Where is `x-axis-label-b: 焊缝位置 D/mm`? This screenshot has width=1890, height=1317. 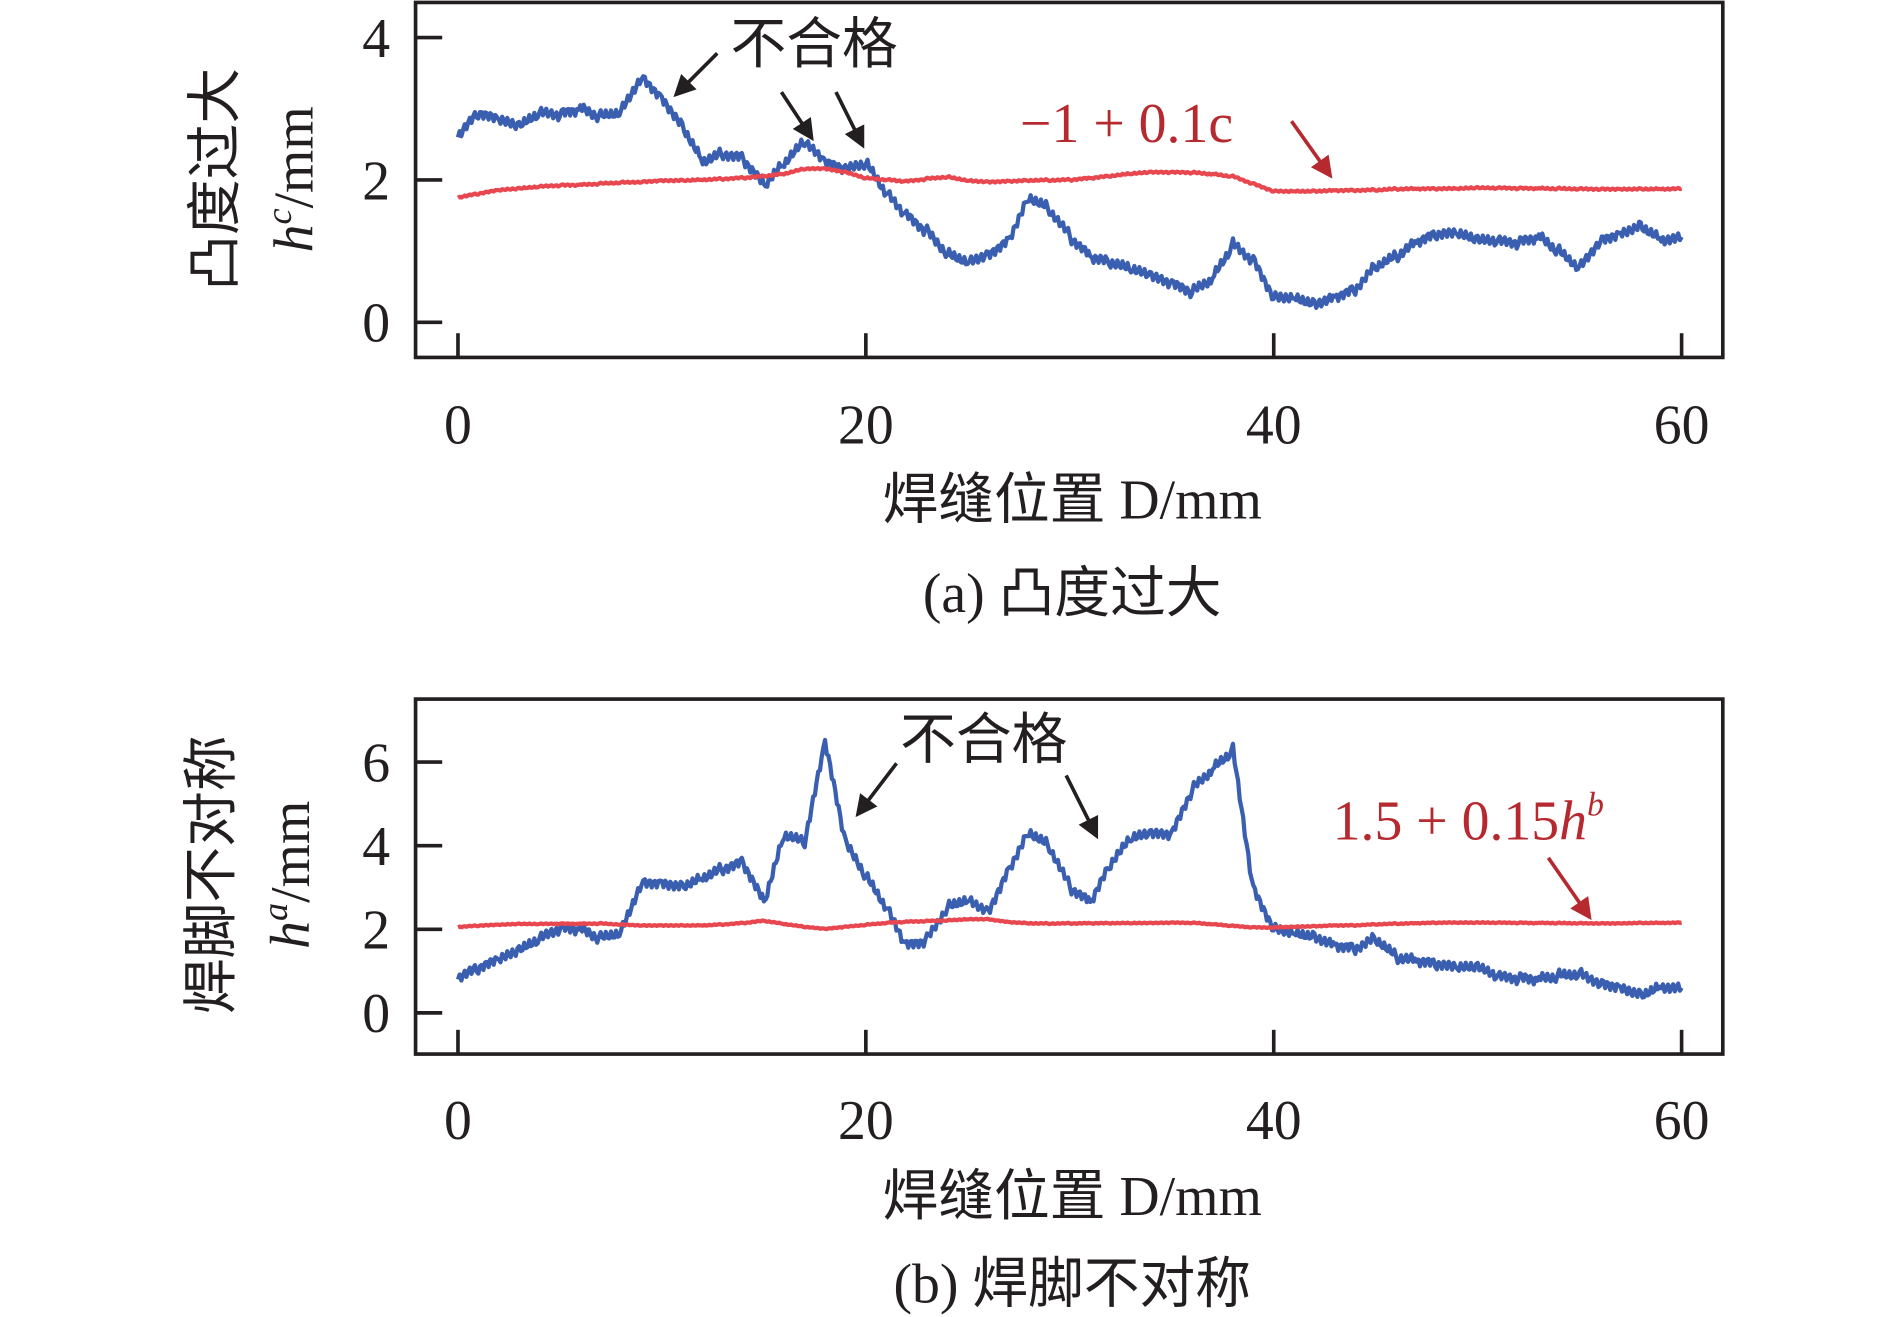 x-axis-label-b: 焊缝位置 D/mm is located at coordinates (1072, 1197).